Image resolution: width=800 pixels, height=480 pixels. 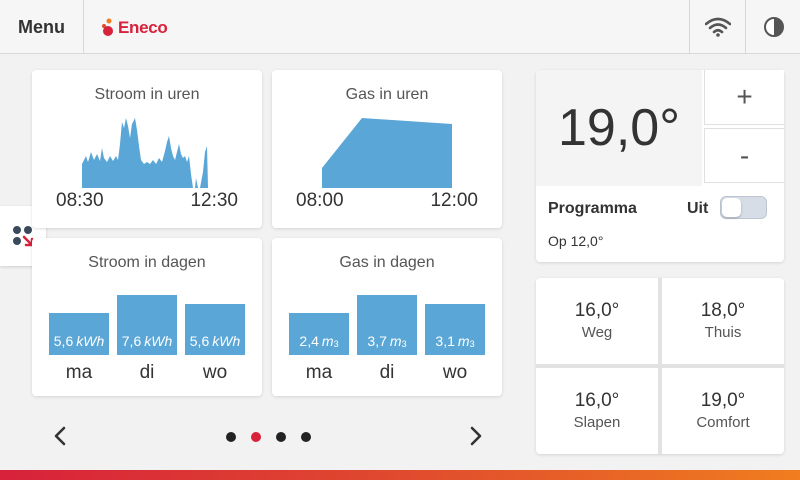 What do you see at coordinates (377, 341) in the screenshot?
I see `bar-value: 3,7` at bounding box center [377, 341].